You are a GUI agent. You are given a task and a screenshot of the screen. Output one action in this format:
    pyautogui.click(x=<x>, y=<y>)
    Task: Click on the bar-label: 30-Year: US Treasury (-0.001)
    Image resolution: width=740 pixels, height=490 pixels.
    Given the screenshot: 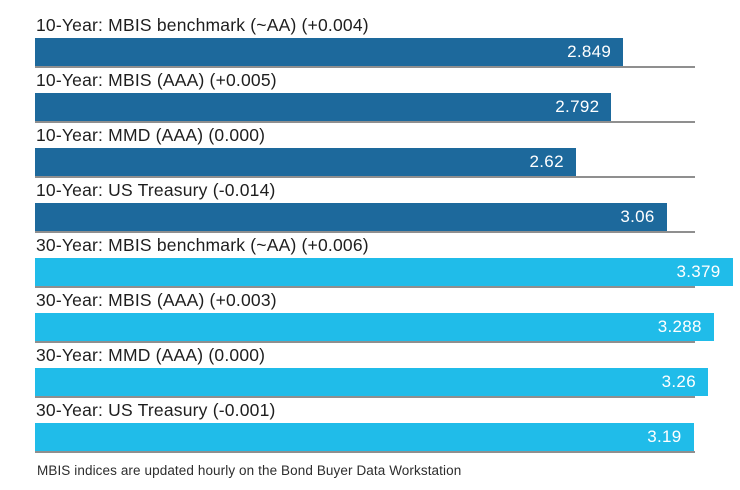 What is the action you would take?
    pyautogui.click(x=156, y=410)
    